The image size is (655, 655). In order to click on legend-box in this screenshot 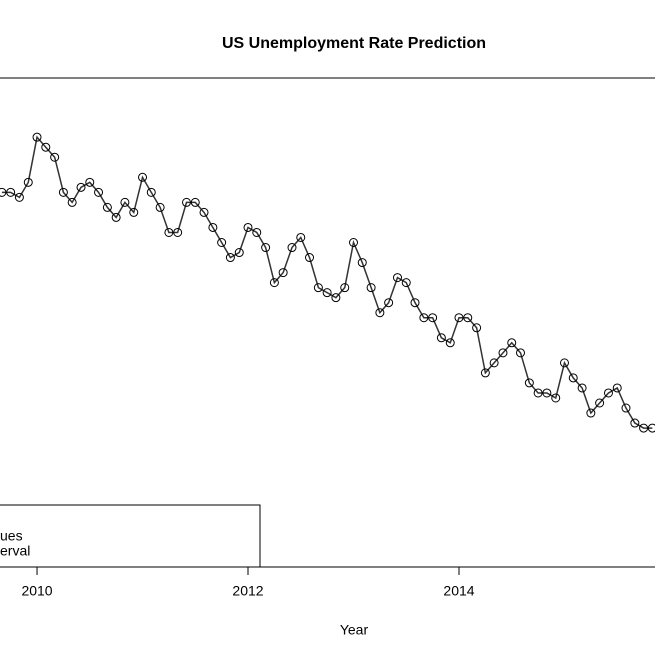, I will do `click(130, 536)`.